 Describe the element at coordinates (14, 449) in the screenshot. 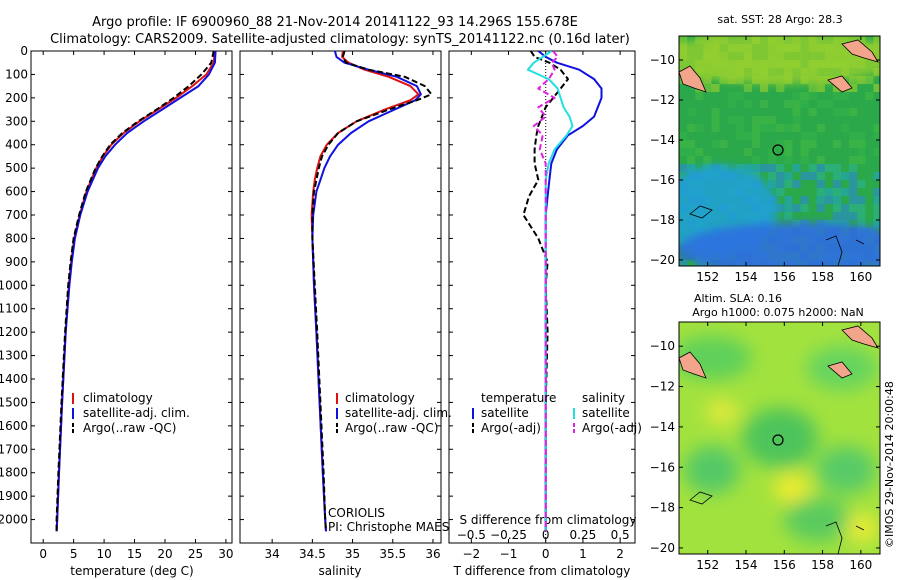

I see `depth-tick-label: 1700` at that location.